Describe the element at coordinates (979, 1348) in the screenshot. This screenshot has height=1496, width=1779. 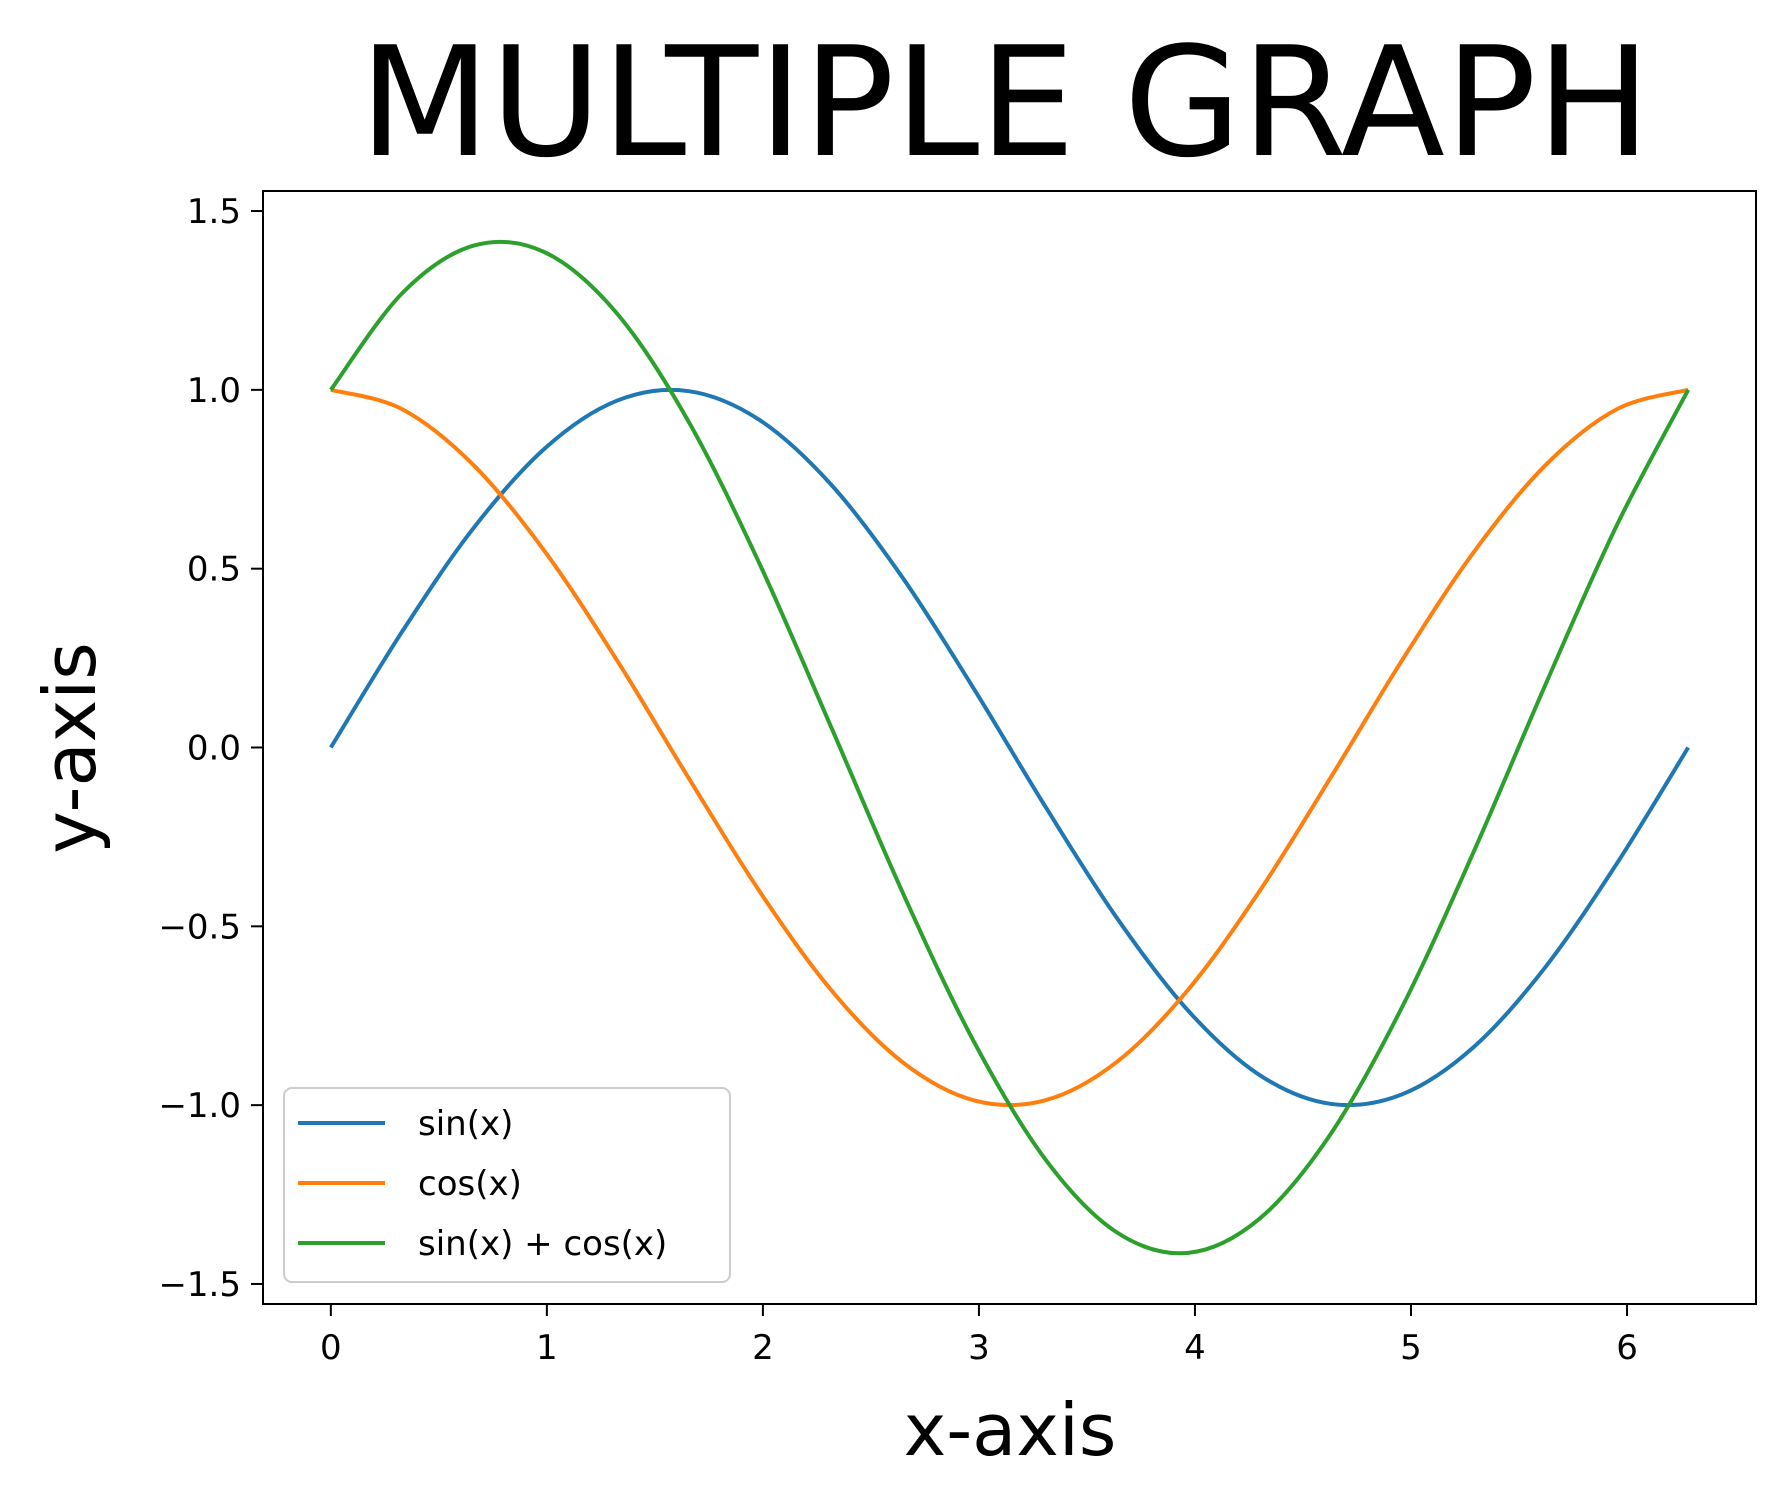
I see `x-tick-label: 3` at that location.